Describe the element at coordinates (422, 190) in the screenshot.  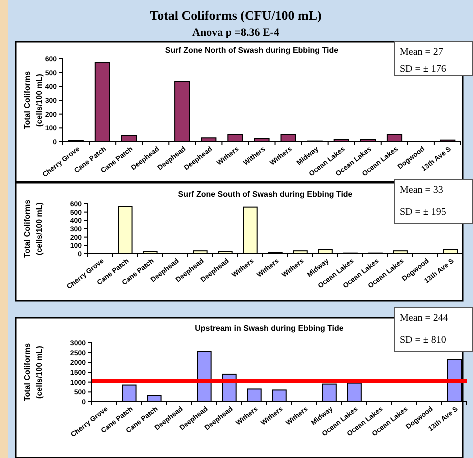
I see `text: Mean = 33` at that location.